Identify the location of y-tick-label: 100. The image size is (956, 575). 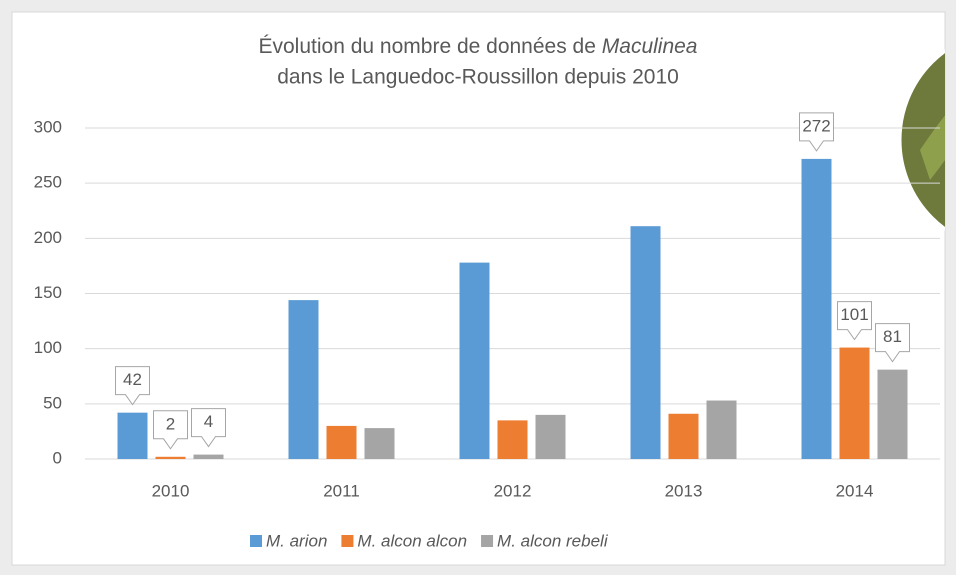
(48, 347).